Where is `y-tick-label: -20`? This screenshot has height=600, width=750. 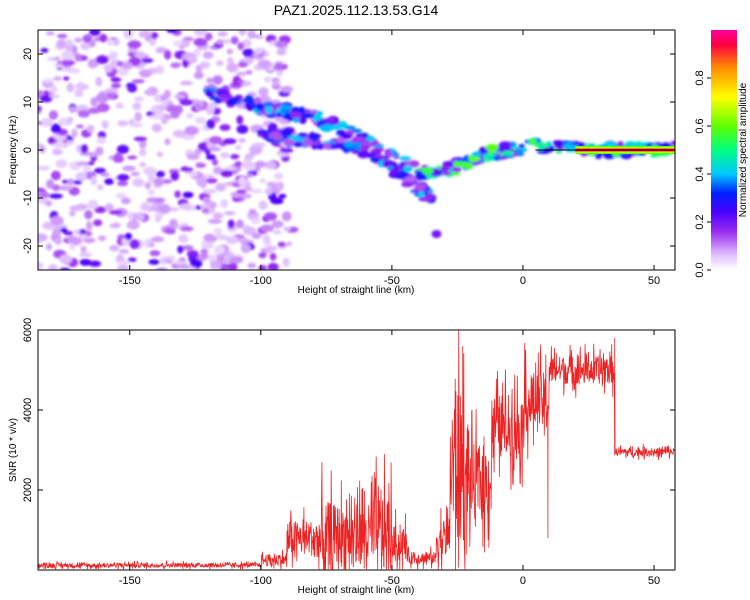 y-tick-label: -20 is located at coordinates (28, 246).